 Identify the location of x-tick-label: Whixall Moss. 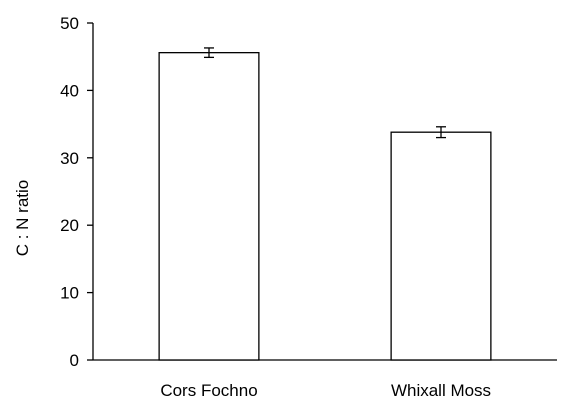
(441, 390).